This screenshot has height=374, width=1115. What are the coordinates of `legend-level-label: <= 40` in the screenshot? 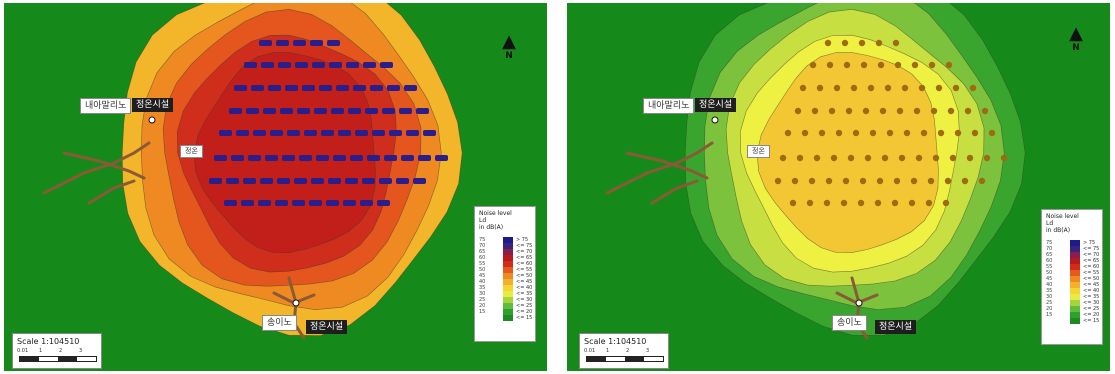 It's located at (1091, 291).